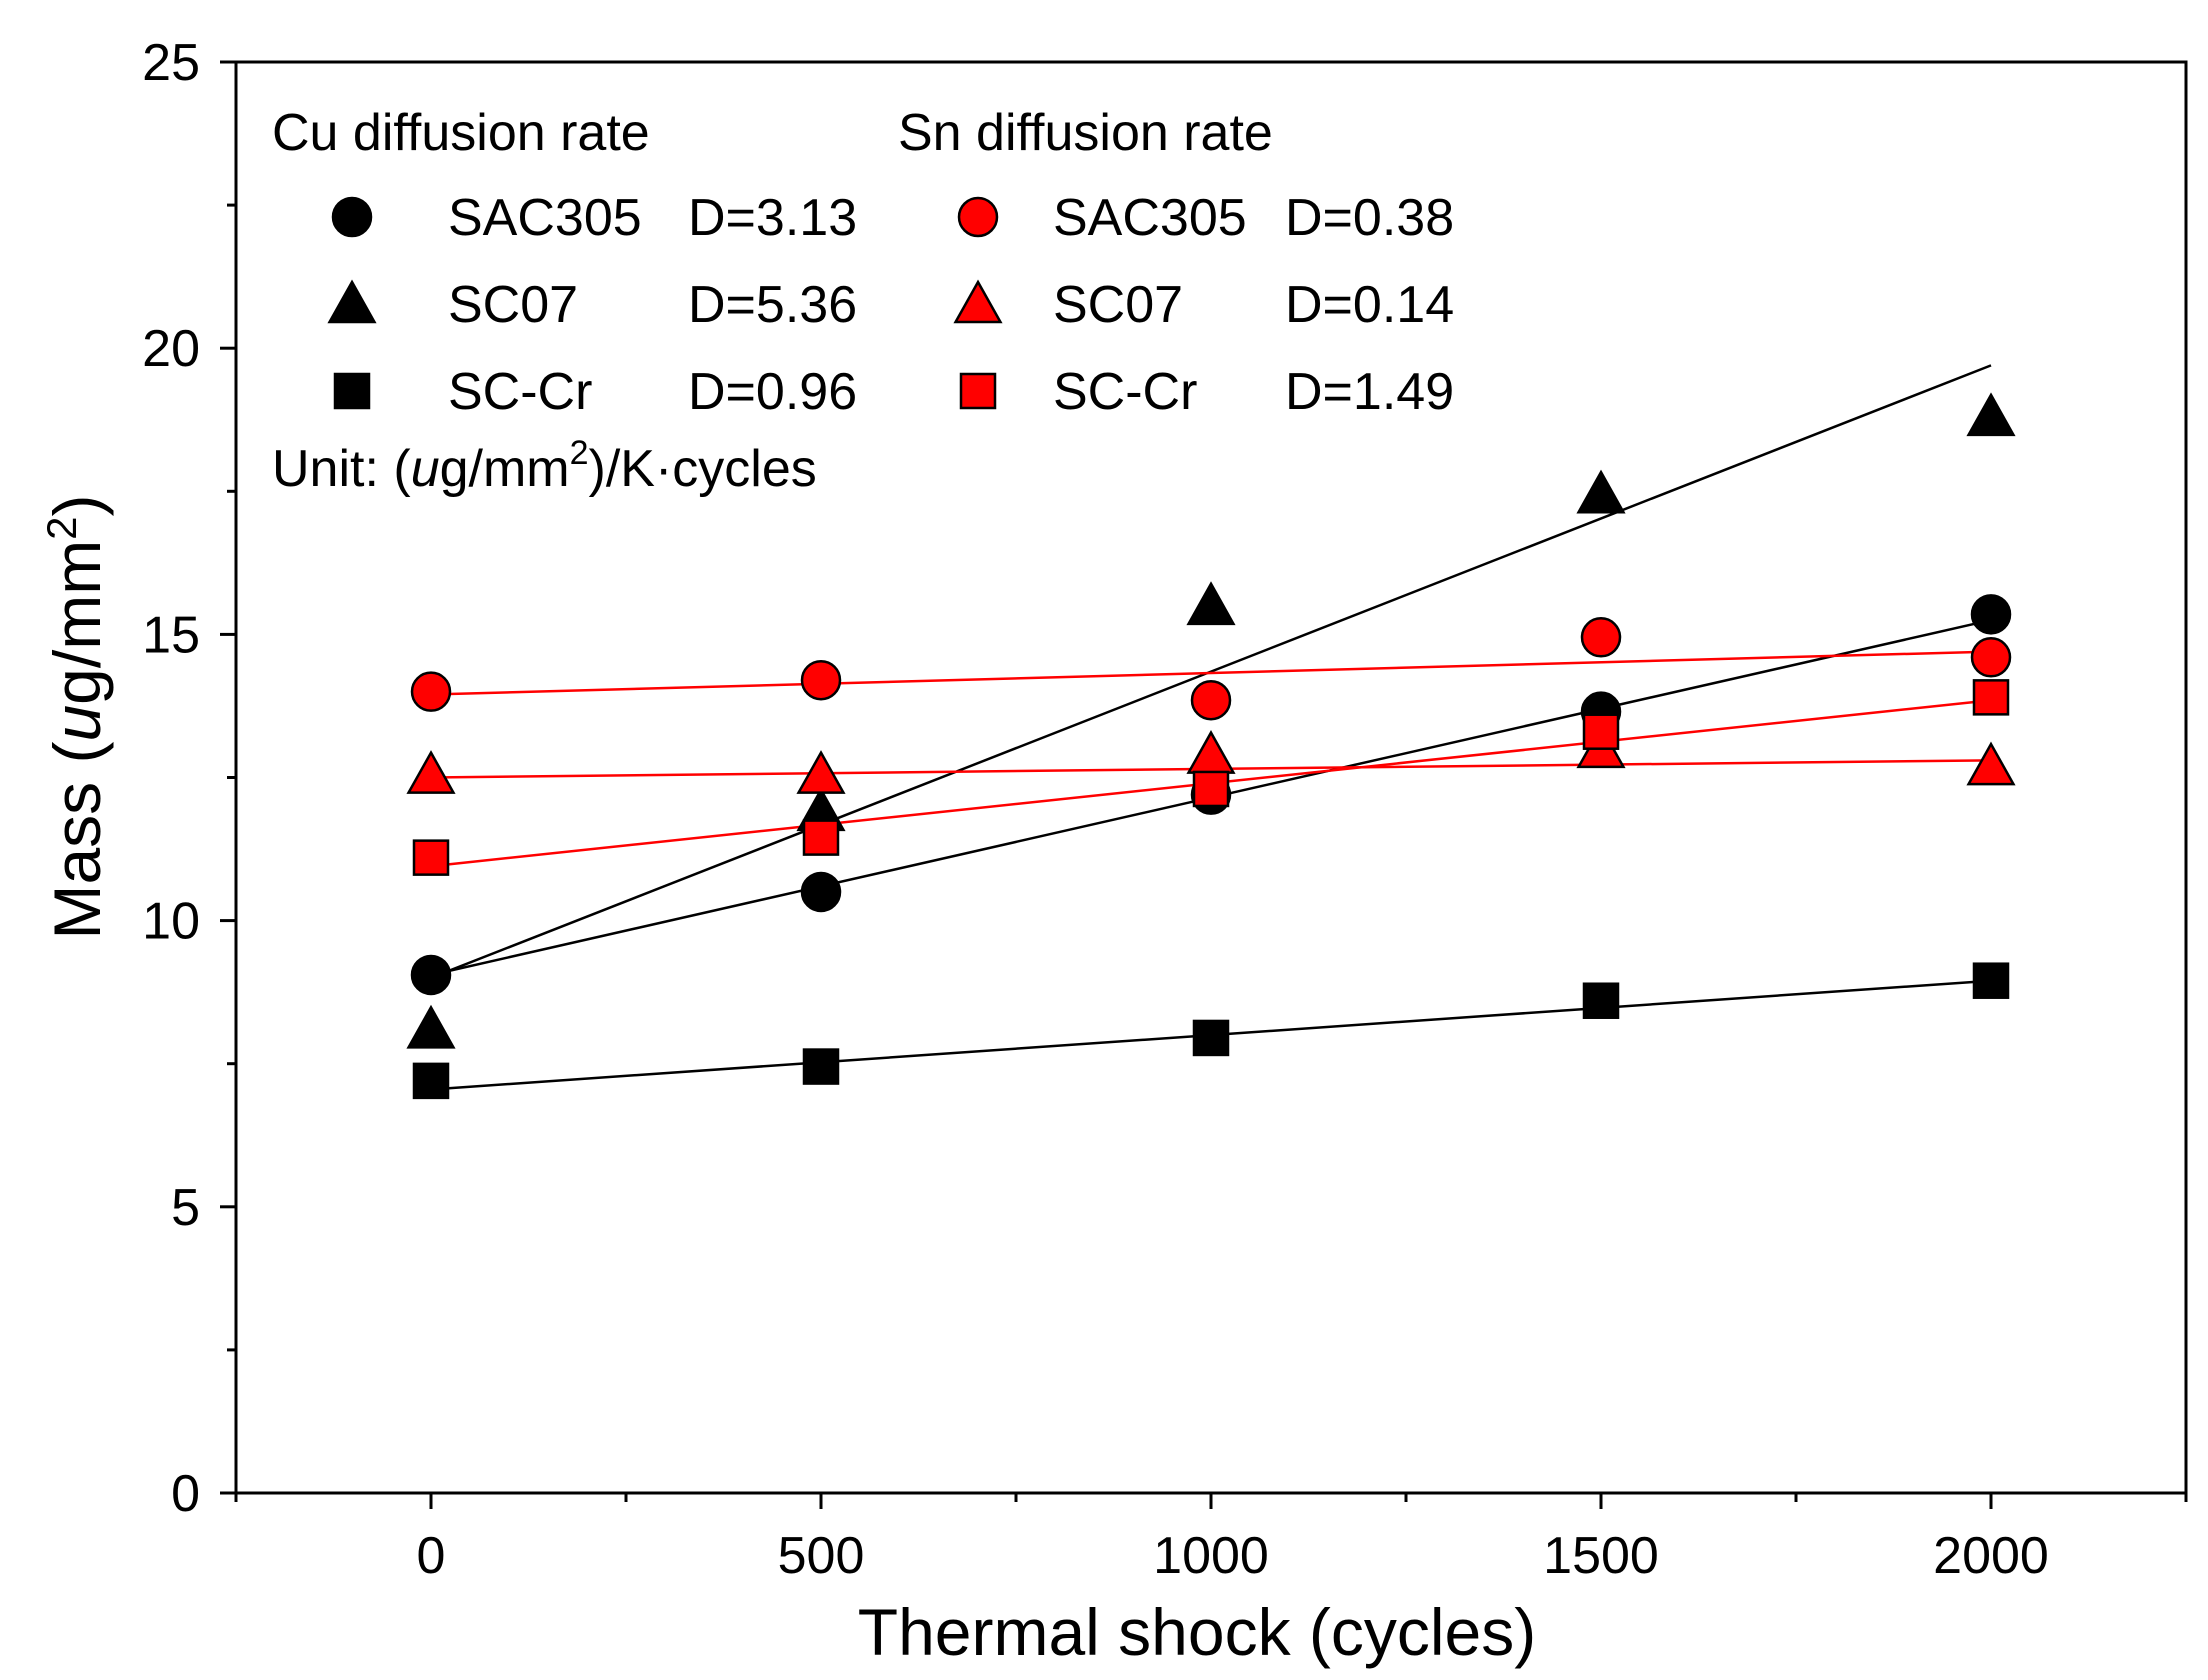 The width and height of the screenshot is (2208, 1680). I want to click on legend-cu-sccr-name: SC-Cr, so click(520, 392).